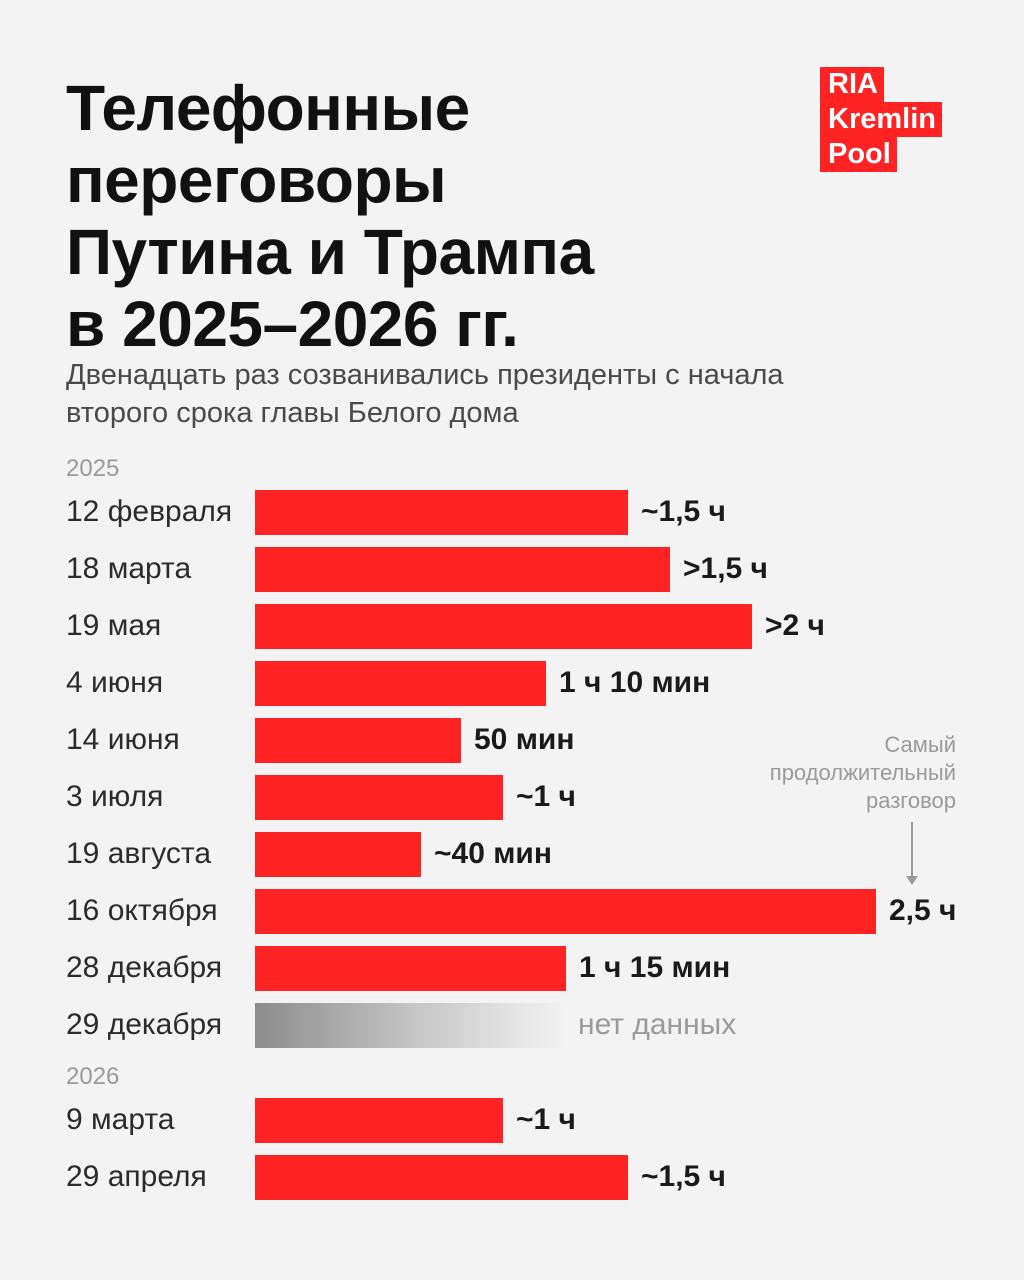 This screenshot has width=1024, height=1280. I want to click on duration-value-label: ~40 мин, so click(493, 853).